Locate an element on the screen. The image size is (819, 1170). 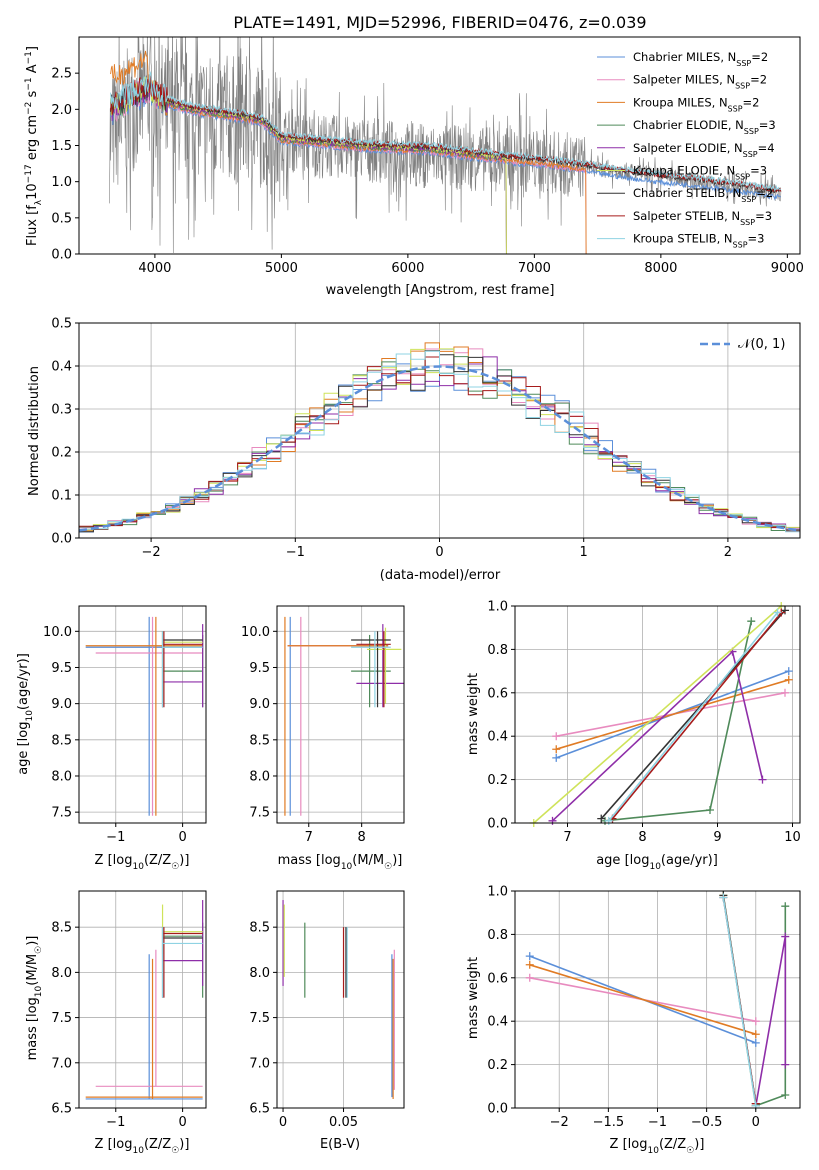
legend-label-salpeter-elodie: Salpeter ELODIE, NSSP=4 is located at coordinates (704, 150).